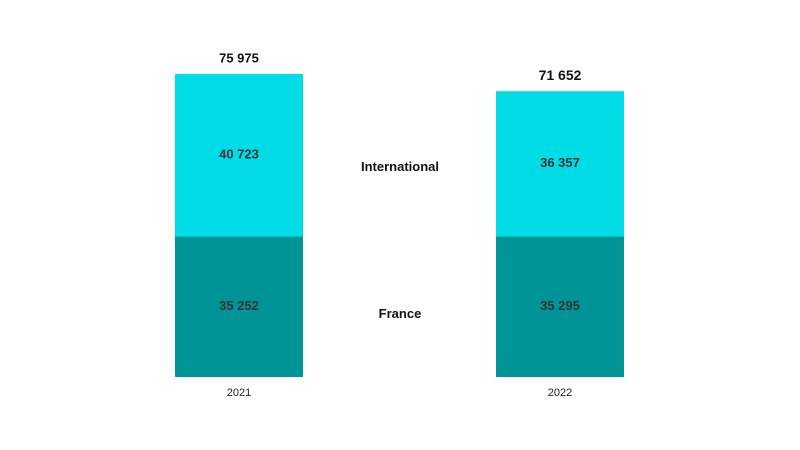 This screenshot has width=800, height=450. What do you see at coordinates (560, 393) in the screenshot?
I see `x-tick-label: 2022` at bounding box center [560, 393].